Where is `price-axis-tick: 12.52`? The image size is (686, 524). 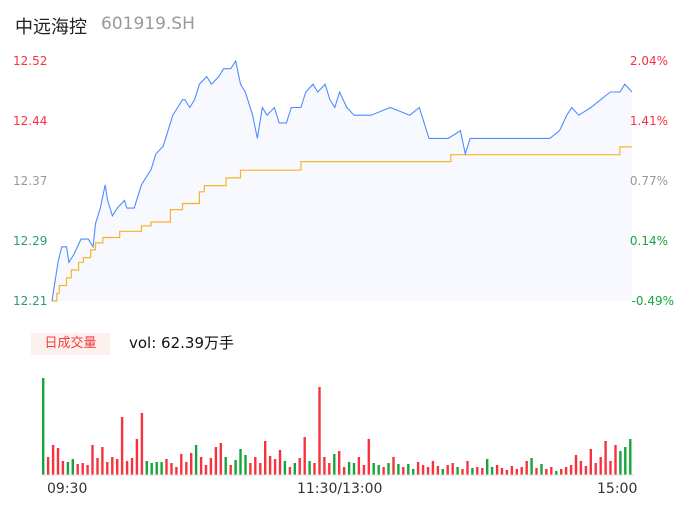
price-axis-tick: 12.52 is located at coordinates (30, 61).